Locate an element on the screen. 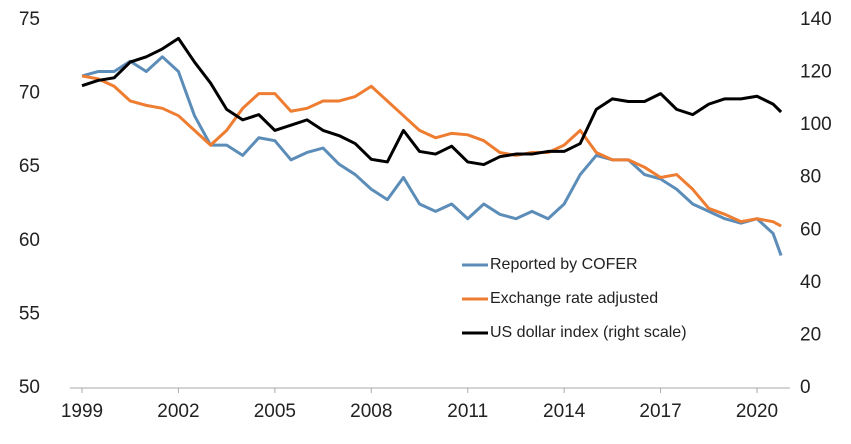 This screenshot has width=851, height=444. y2-tick-label: 100 is located at coordinates (816, 124).